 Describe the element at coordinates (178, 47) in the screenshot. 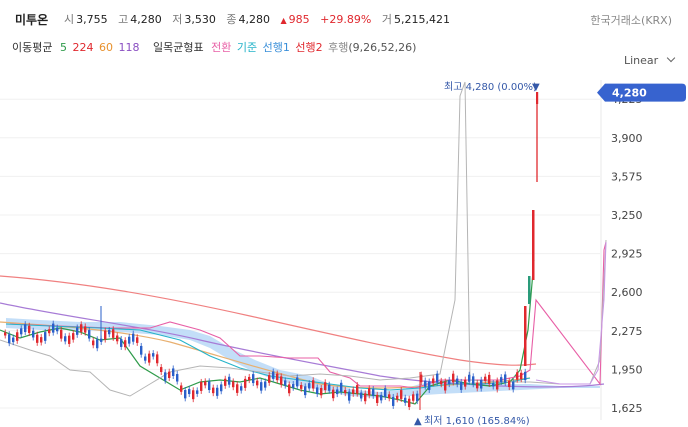

I see `ichimoku-label: 일목균형표` at that location.